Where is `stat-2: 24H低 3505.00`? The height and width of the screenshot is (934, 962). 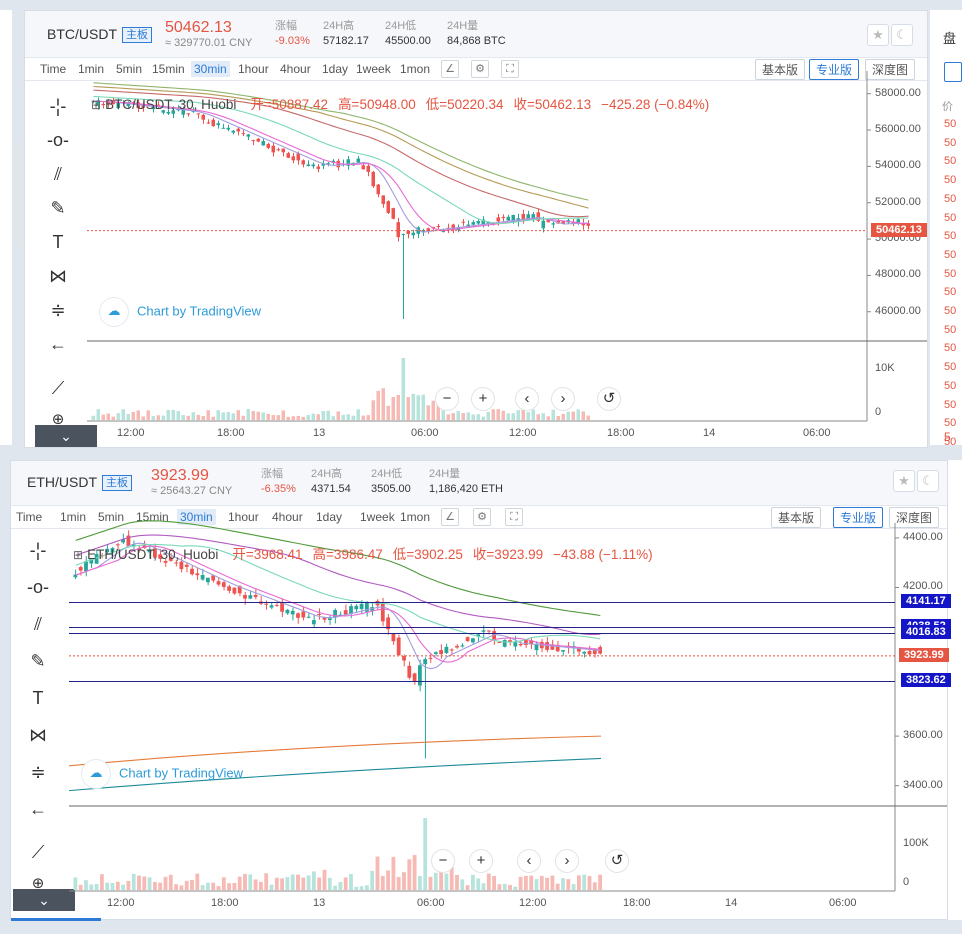 stat-2: 24H低 3505.00 is located at coordinates (391, 482).